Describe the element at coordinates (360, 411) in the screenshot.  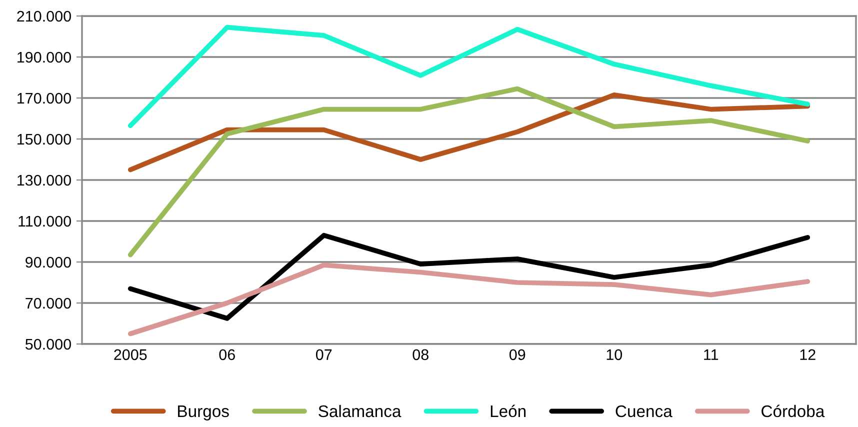
I see `legend-label: Salamanca` at that location.